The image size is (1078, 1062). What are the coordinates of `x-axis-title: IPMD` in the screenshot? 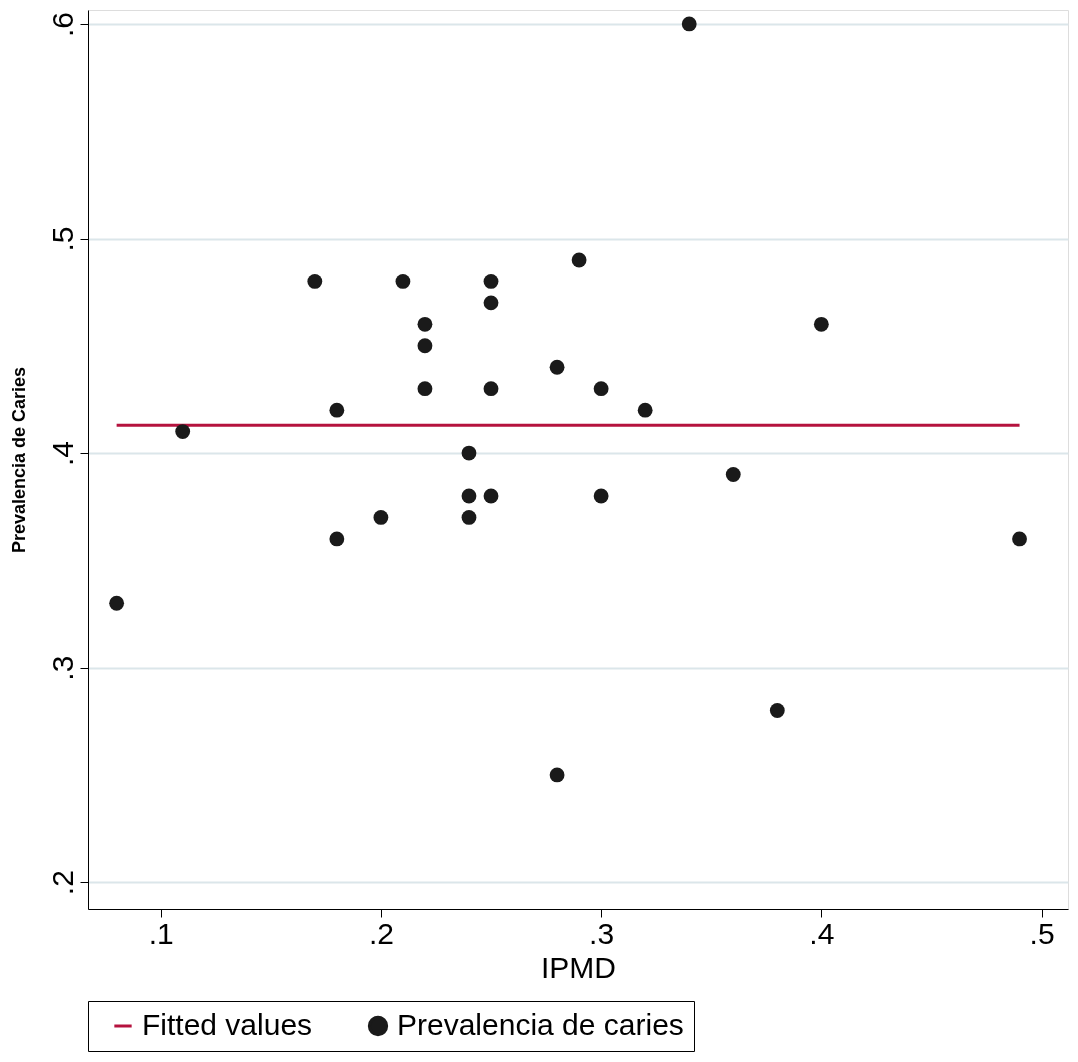 It's located at (578, 967).